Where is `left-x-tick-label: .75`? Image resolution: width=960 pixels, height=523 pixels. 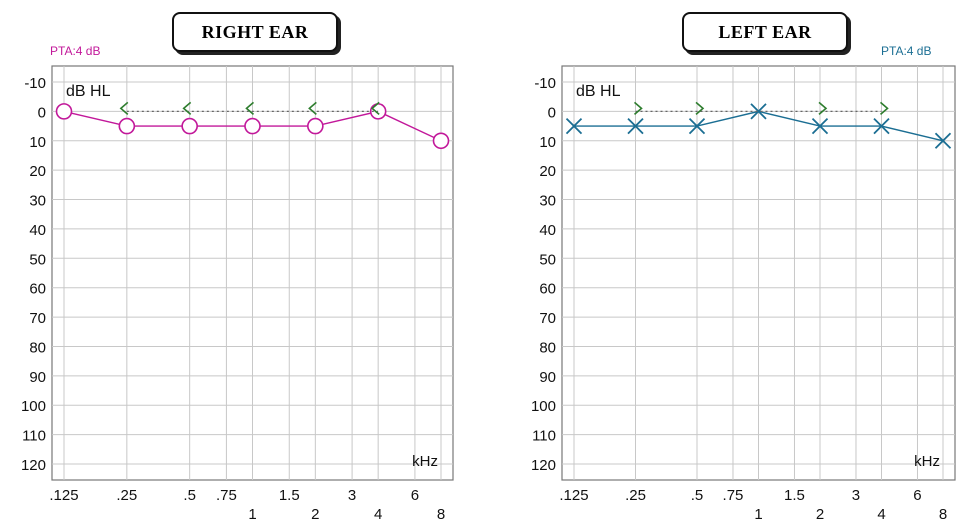 left-x-tick-label: .75 is located at coordinates (733, 495).